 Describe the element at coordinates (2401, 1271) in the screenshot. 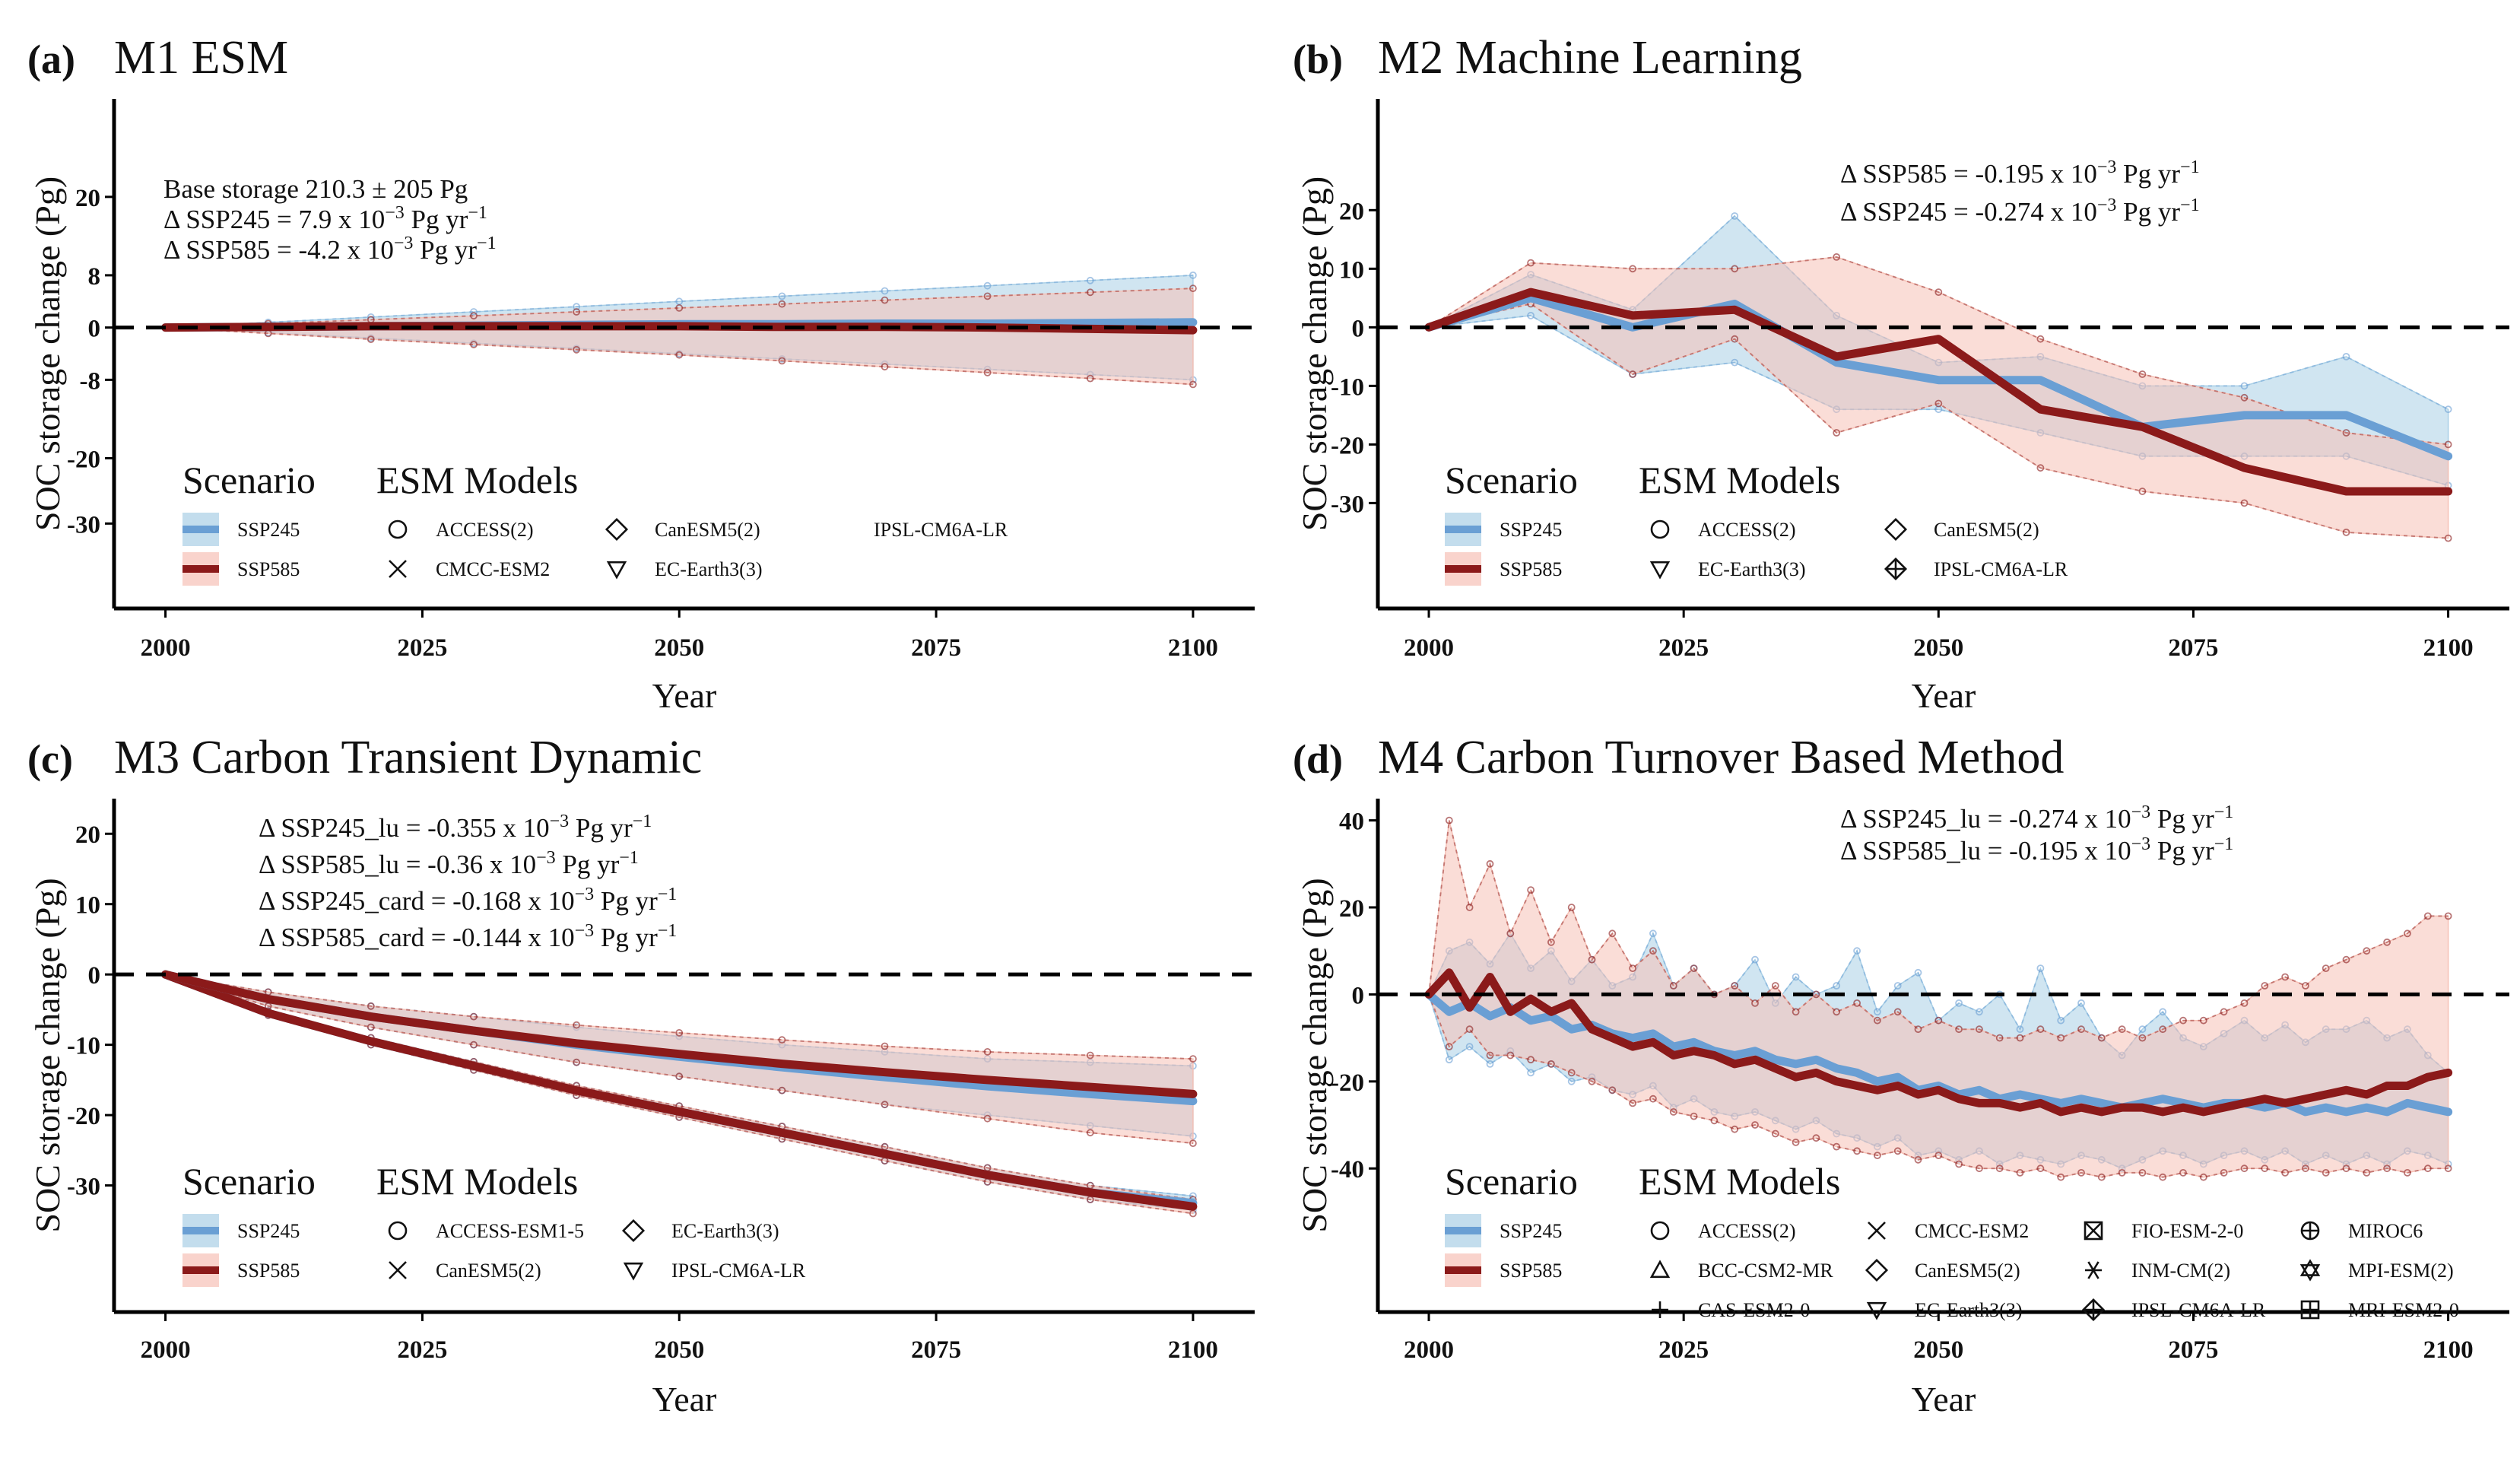

I see `legend-model-label: MPI-ESM(2)` at that location.